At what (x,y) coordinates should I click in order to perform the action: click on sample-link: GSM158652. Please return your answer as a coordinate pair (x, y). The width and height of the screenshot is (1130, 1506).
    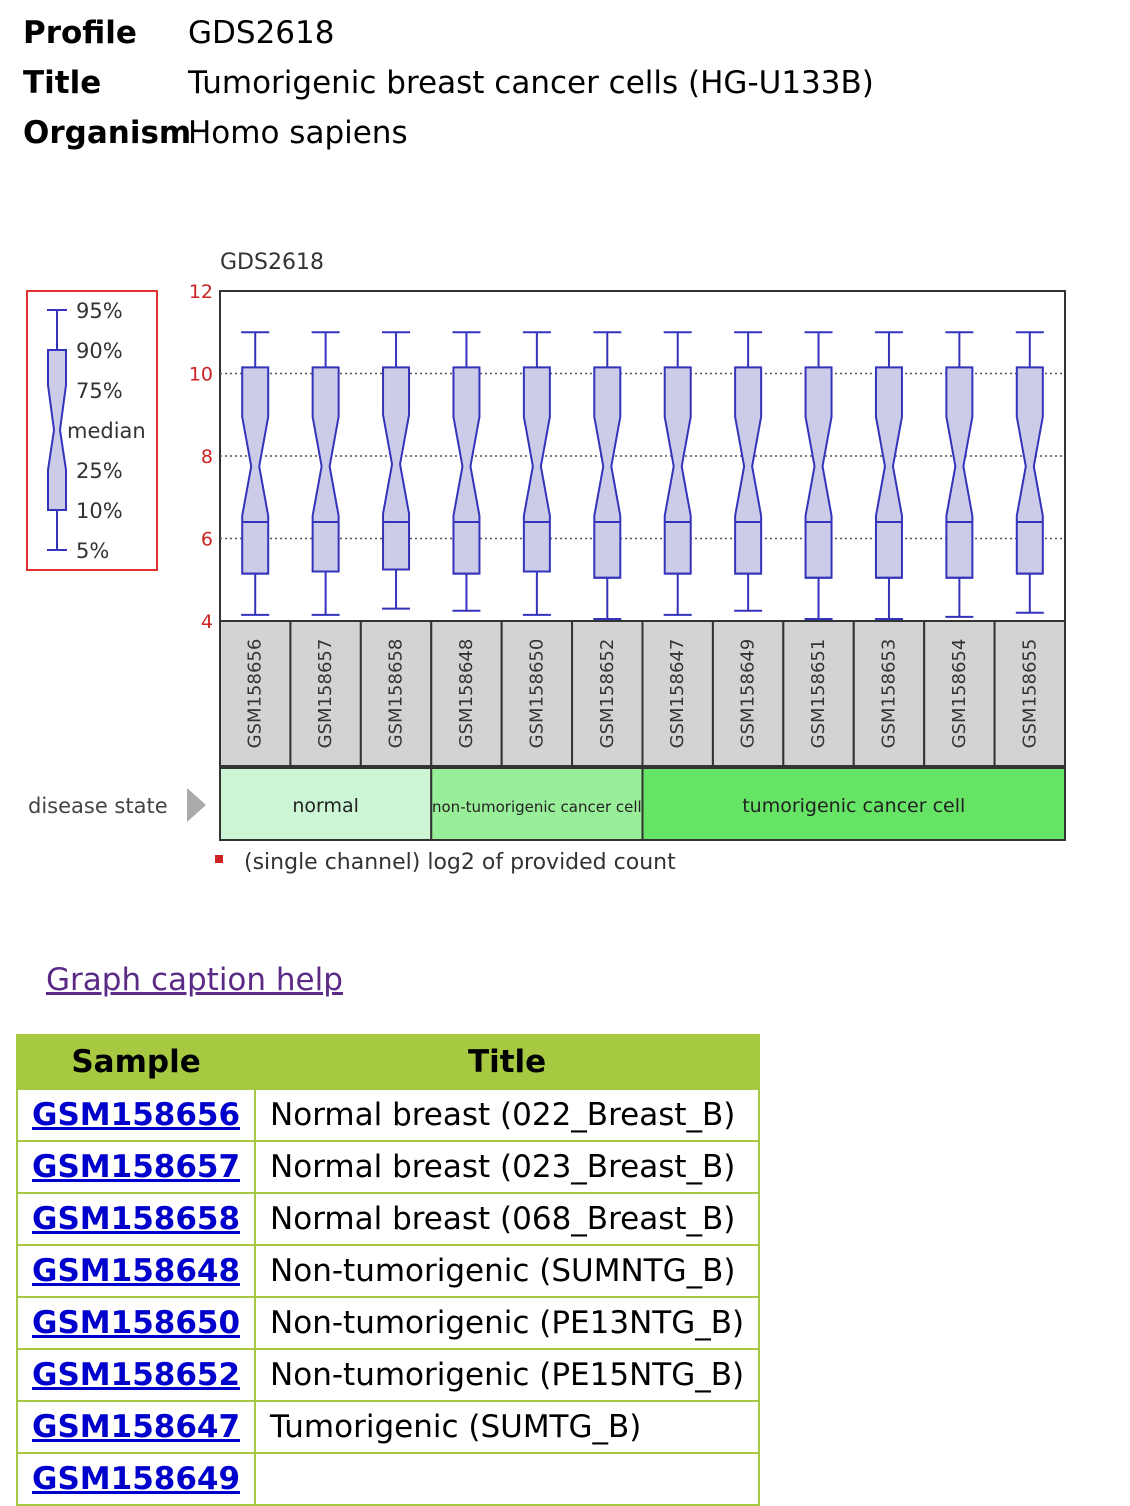
    Looking at the image, I should click on (136, 1375).